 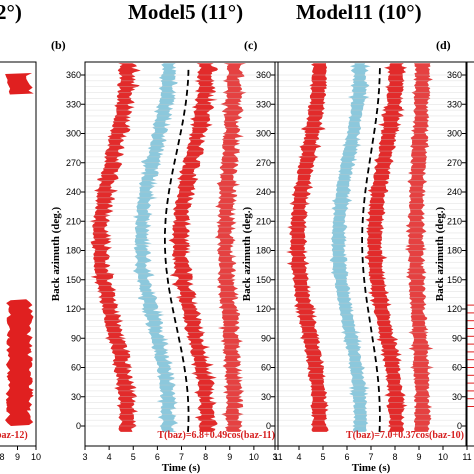 I want to click on panel-a-remnant, so click(x=19, y=249).